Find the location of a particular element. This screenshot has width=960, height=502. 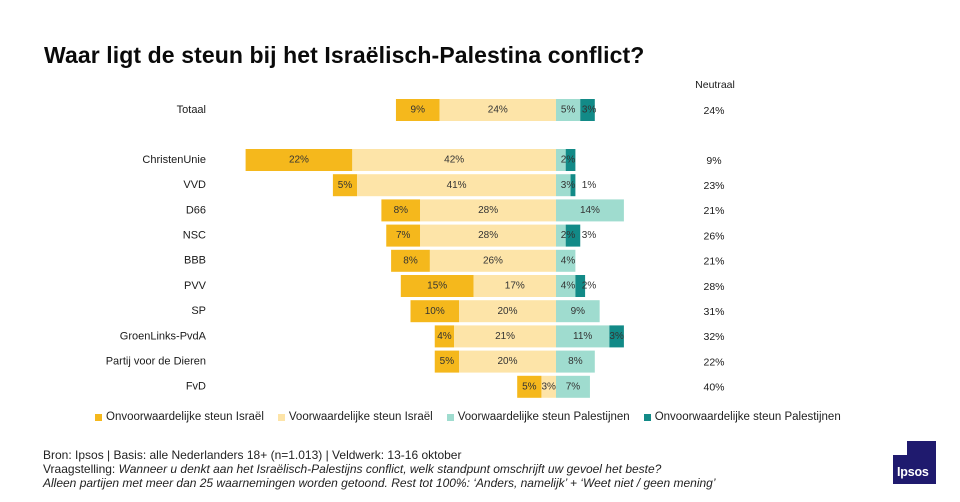

bar-value-label: 41% is located at coordinates (457, 185).